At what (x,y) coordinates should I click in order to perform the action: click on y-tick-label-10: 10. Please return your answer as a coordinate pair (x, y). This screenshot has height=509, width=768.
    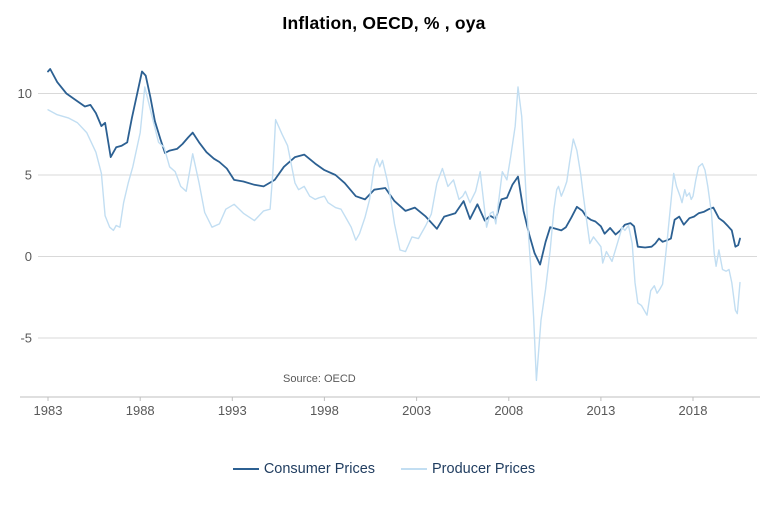
    Looking at the image, I should click on (25, 93).